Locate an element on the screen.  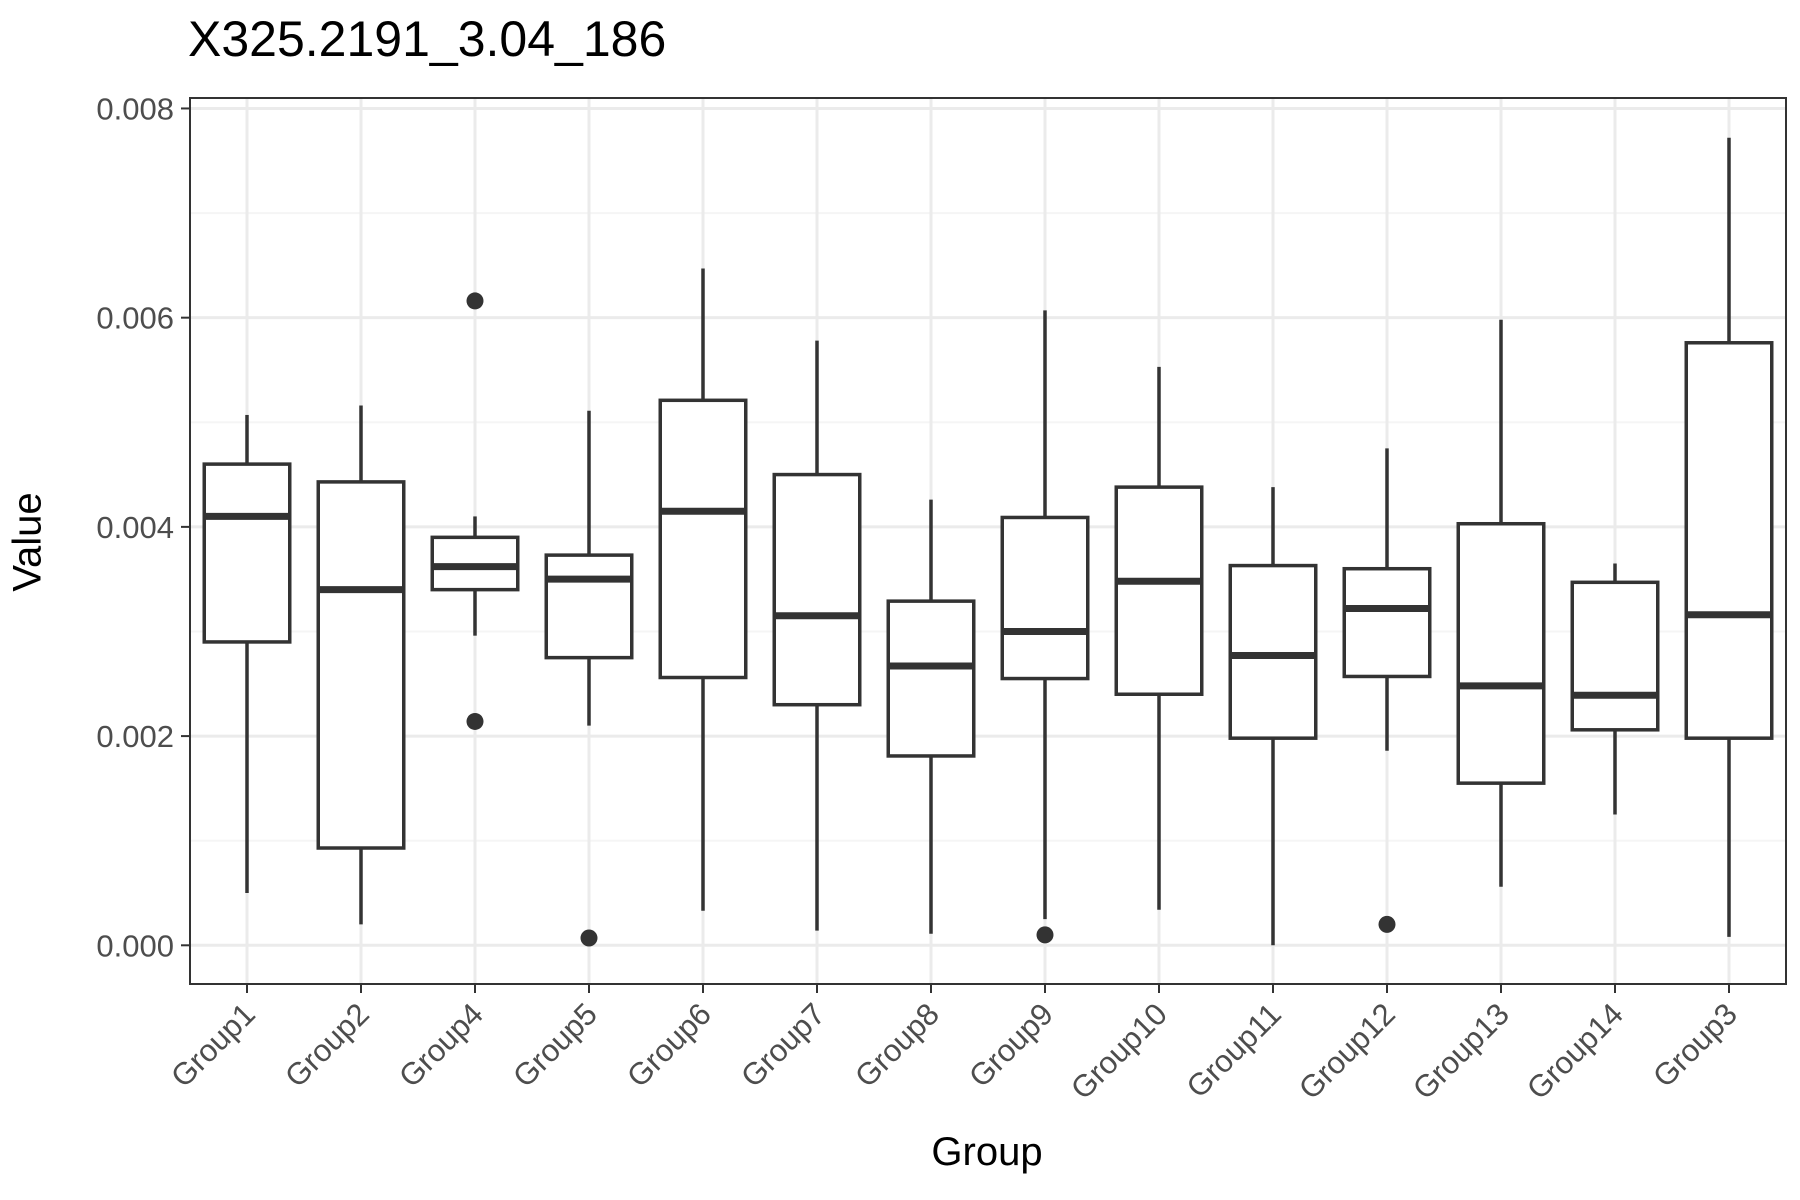
box-group13 is located at coordinates (1501, 653).